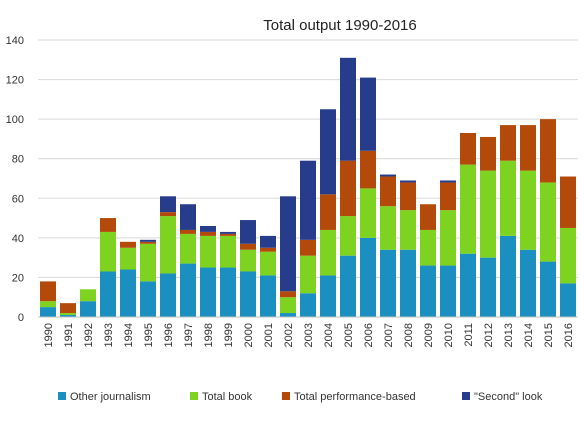 The image size is (585, 430). Describe the element at coordinates (509, 335) in the screenshot. I see `x-tick-label: 2013` at that location.